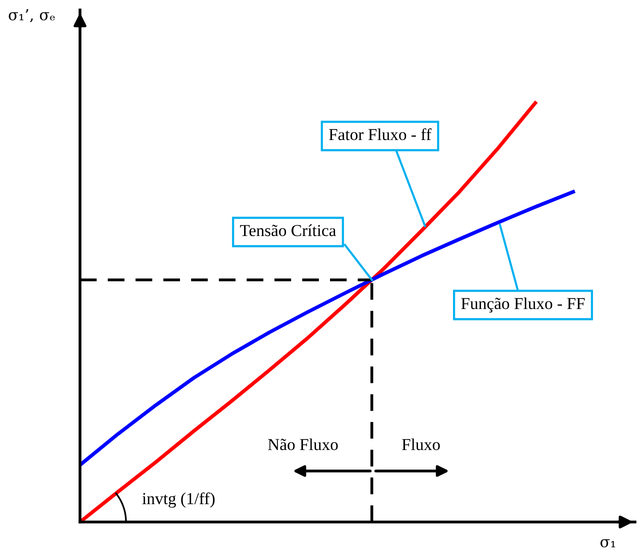 The height and width of the screenshot is (550, 639). I want to click on annotation: Não Fluxo, so click(303, 444).